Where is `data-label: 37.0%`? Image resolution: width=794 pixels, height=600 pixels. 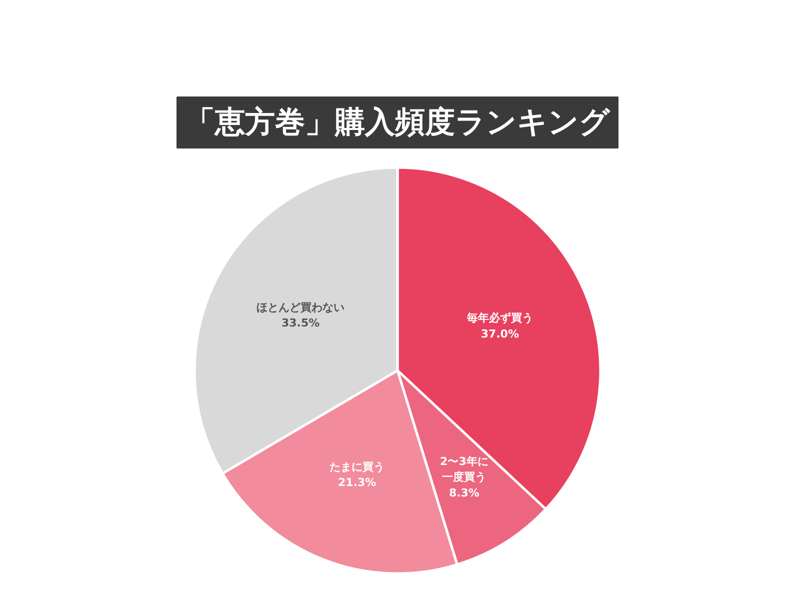
data-label: 37.0% is located at coordinates (500, 333).